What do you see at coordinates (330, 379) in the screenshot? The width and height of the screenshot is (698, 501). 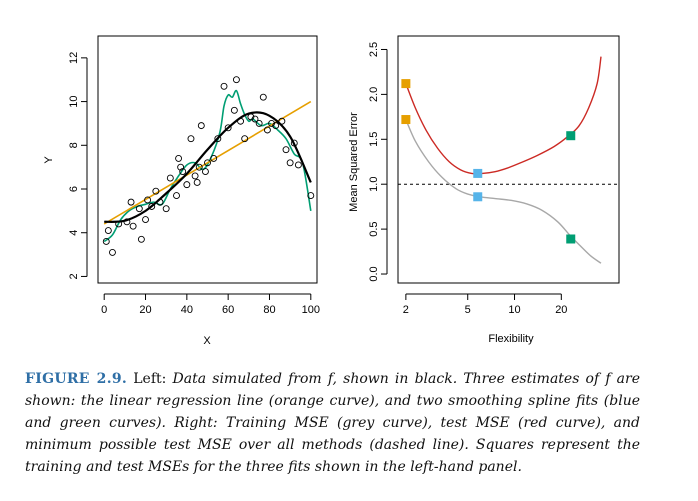 I see `caption-f-symbol-1: f` at bounding box center [330, 379].